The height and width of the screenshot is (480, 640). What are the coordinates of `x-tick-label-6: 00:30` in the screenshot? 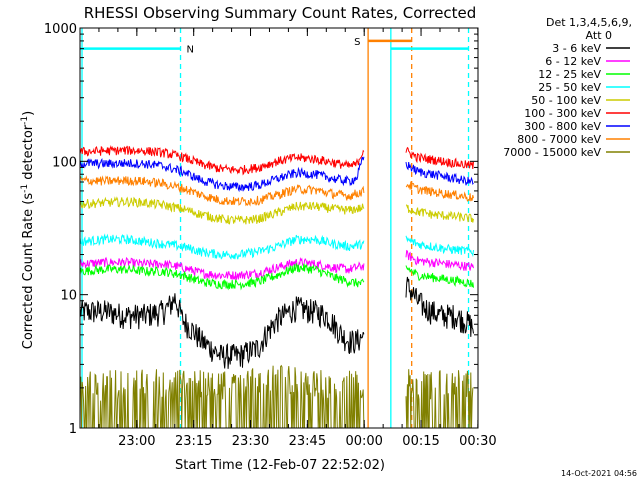 It's located at (477, 441).